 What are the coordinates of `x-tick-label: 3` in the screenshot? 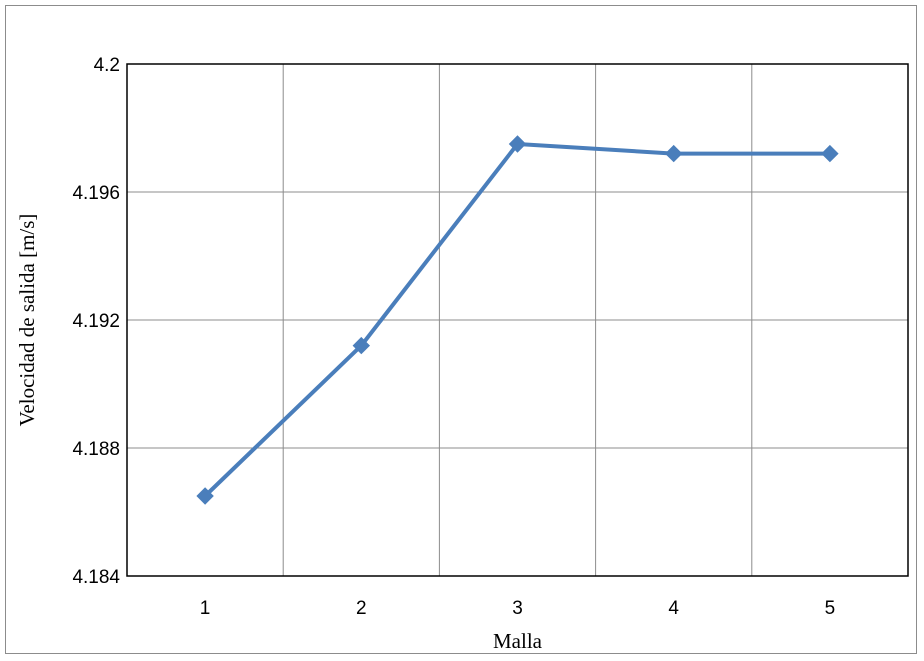 It's located at (517, 608).